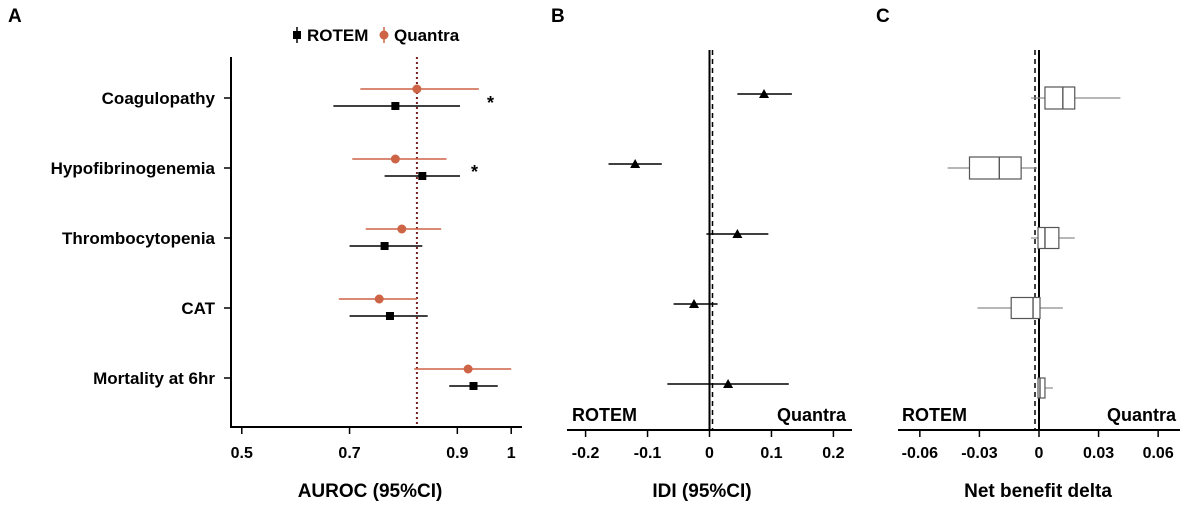 Image resolution: width=1200 pixels, height=525 pixels. What do you see at coordinates (771, 453) in the screenshot?
I see `x-tick-label: 0.1` at bounding box center [771, 453].